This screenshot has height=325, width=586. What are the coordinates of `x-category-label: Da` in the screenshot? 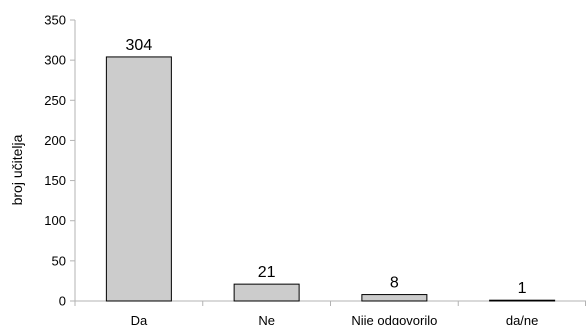 It's located at (139, 319).